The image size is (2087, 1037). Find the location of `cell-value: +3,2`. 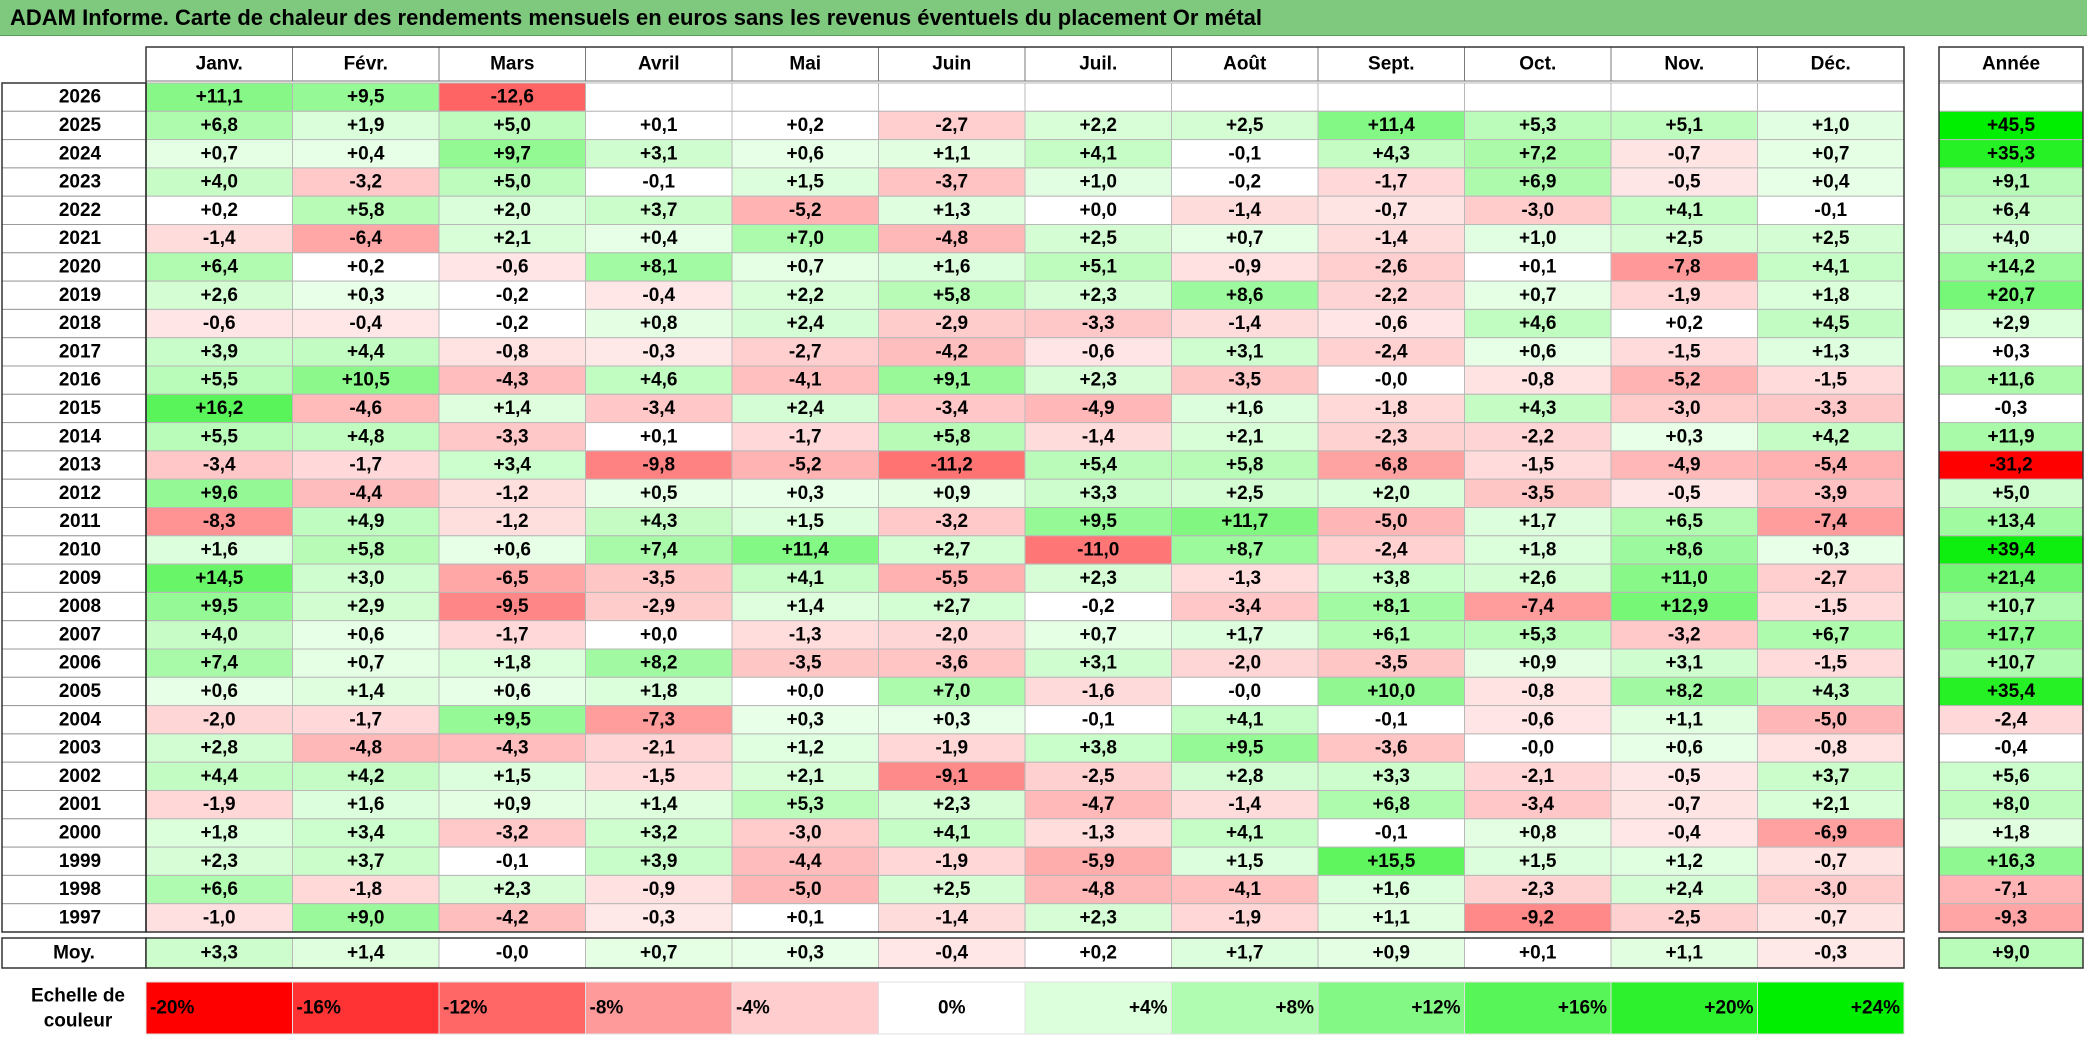

cell-value: +3,2 is located at coordinates (659, 832).